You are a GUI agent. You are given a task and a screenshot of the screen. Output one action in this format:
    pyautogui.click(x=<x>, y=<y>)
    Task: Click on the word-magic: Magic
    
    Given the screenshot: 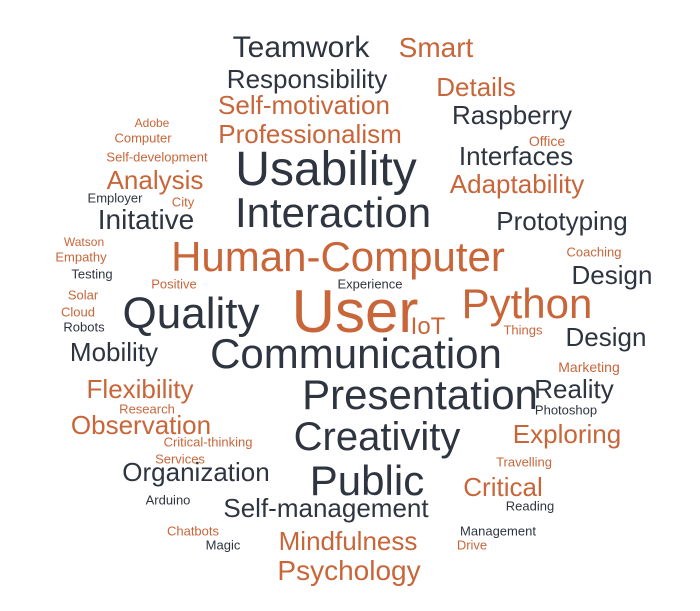 What is the action you would take?
    pyautogui.click(x=223, y=545)
    